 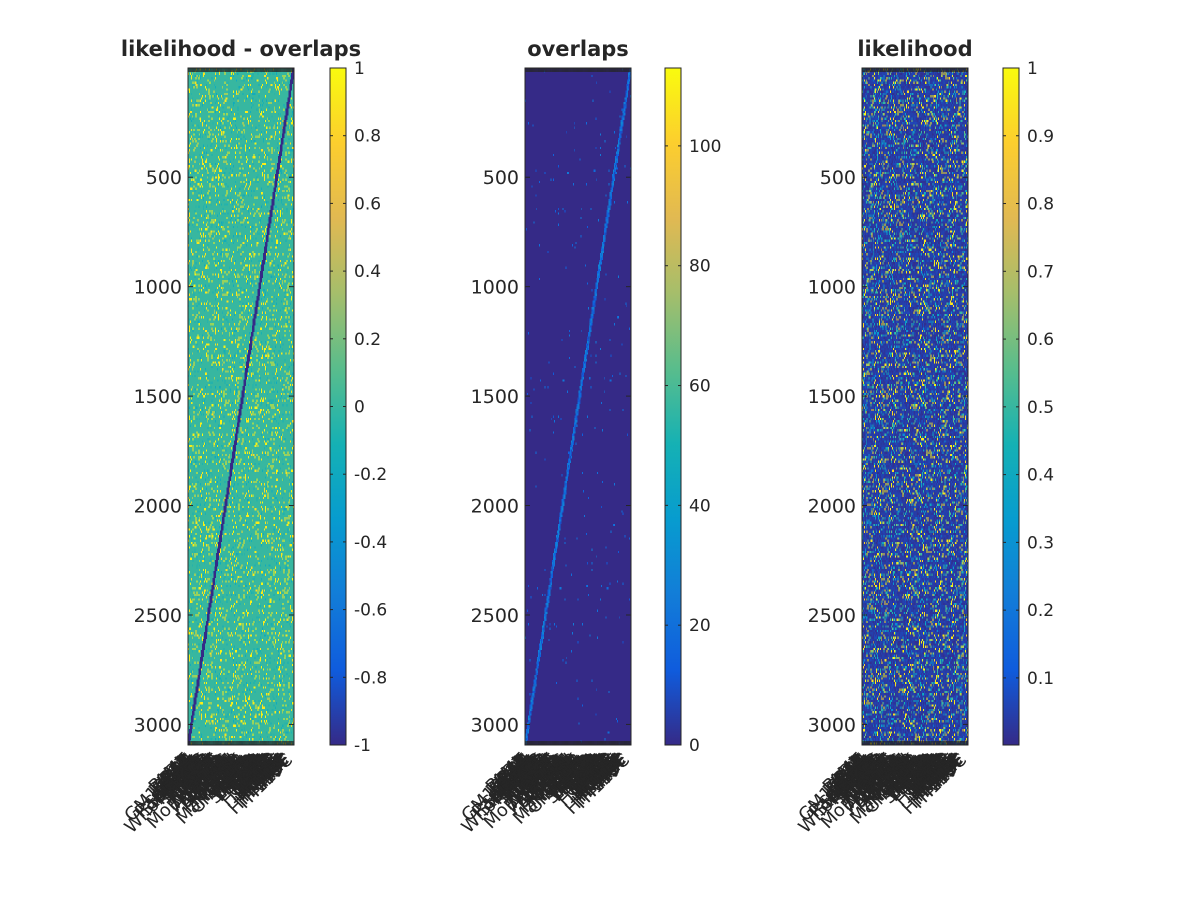 What do you see at coordinates (700, 267) in the screenshot?
I see `colorbar-tick-label: 80` at bounding box center [700, 267].